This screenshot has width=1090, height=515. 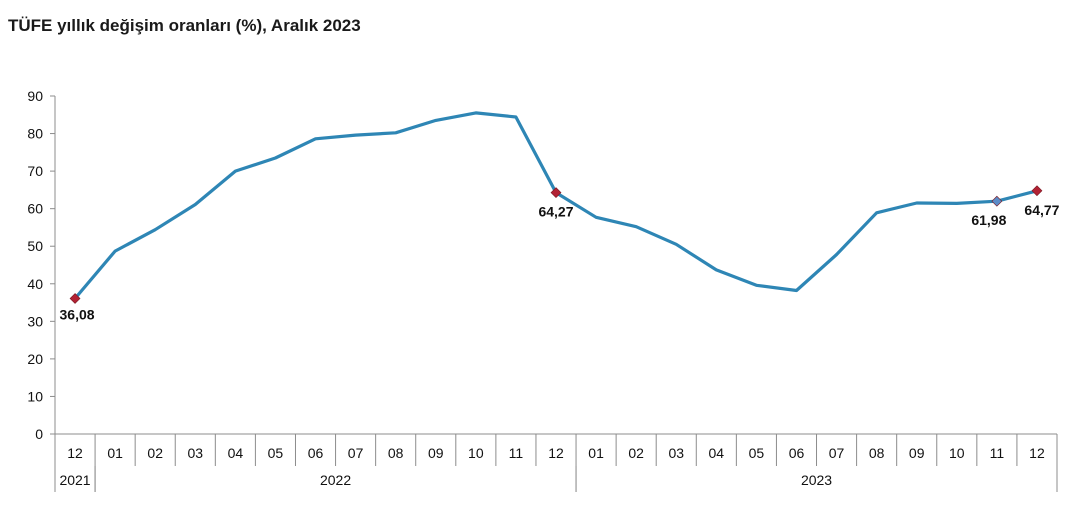 What do you see at coordinates (35, 321) in the screenshot?
I see `y-tick-label: 30` at bounding box center [35, 321].